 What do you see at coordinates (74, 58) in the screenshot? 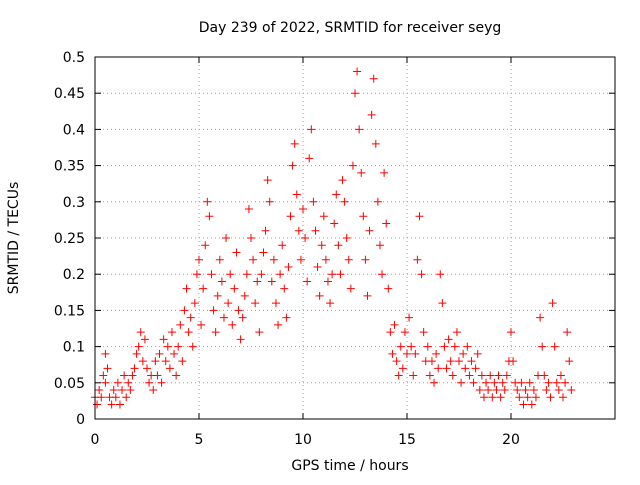
I see `y-tick-label: 0.5` at bounding box center [74, 58].